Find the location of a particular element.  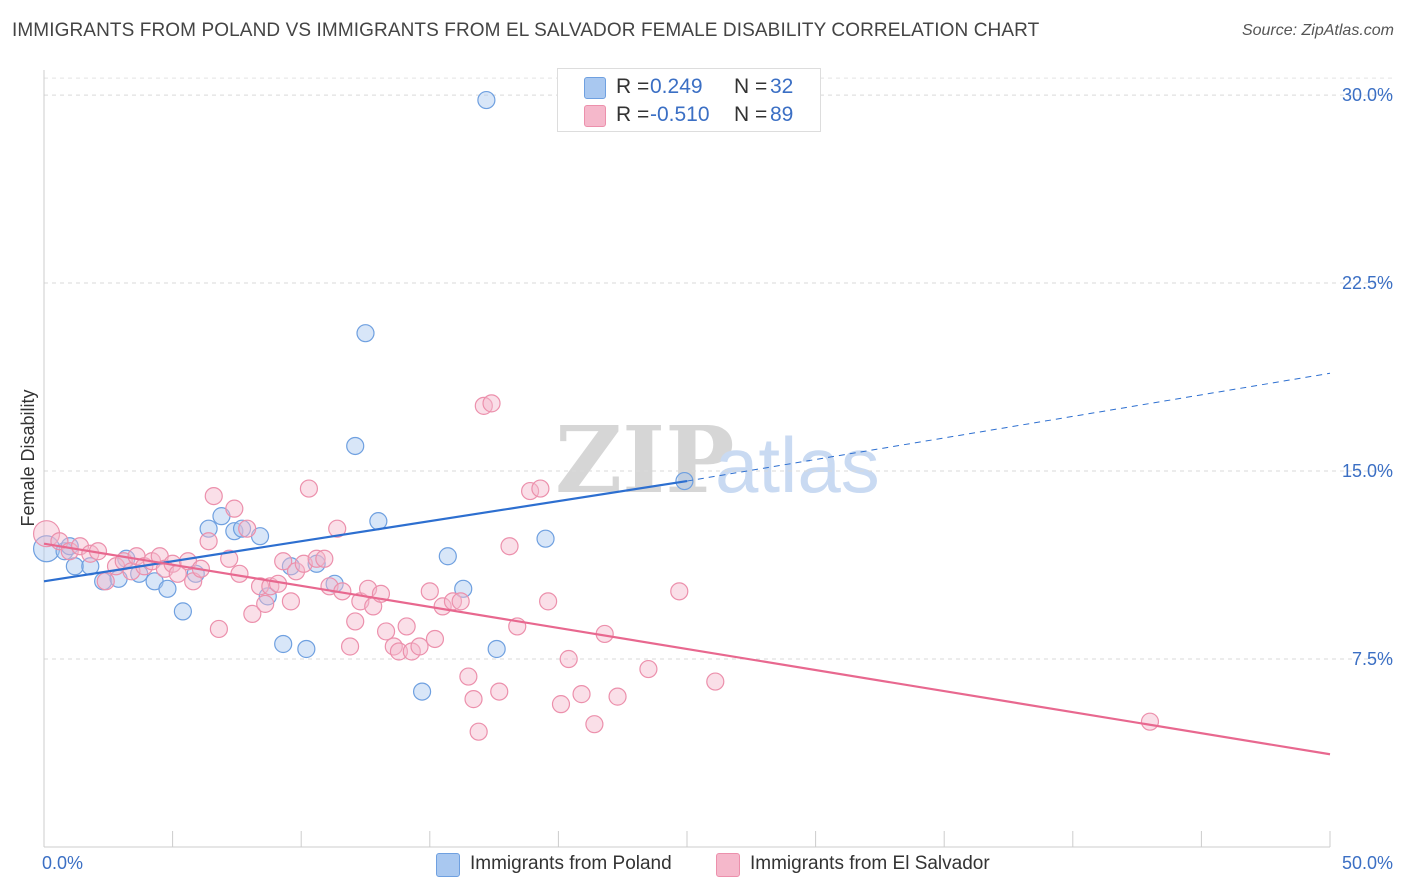

legend-n-value: 32 is located at coordinates (782, 86).